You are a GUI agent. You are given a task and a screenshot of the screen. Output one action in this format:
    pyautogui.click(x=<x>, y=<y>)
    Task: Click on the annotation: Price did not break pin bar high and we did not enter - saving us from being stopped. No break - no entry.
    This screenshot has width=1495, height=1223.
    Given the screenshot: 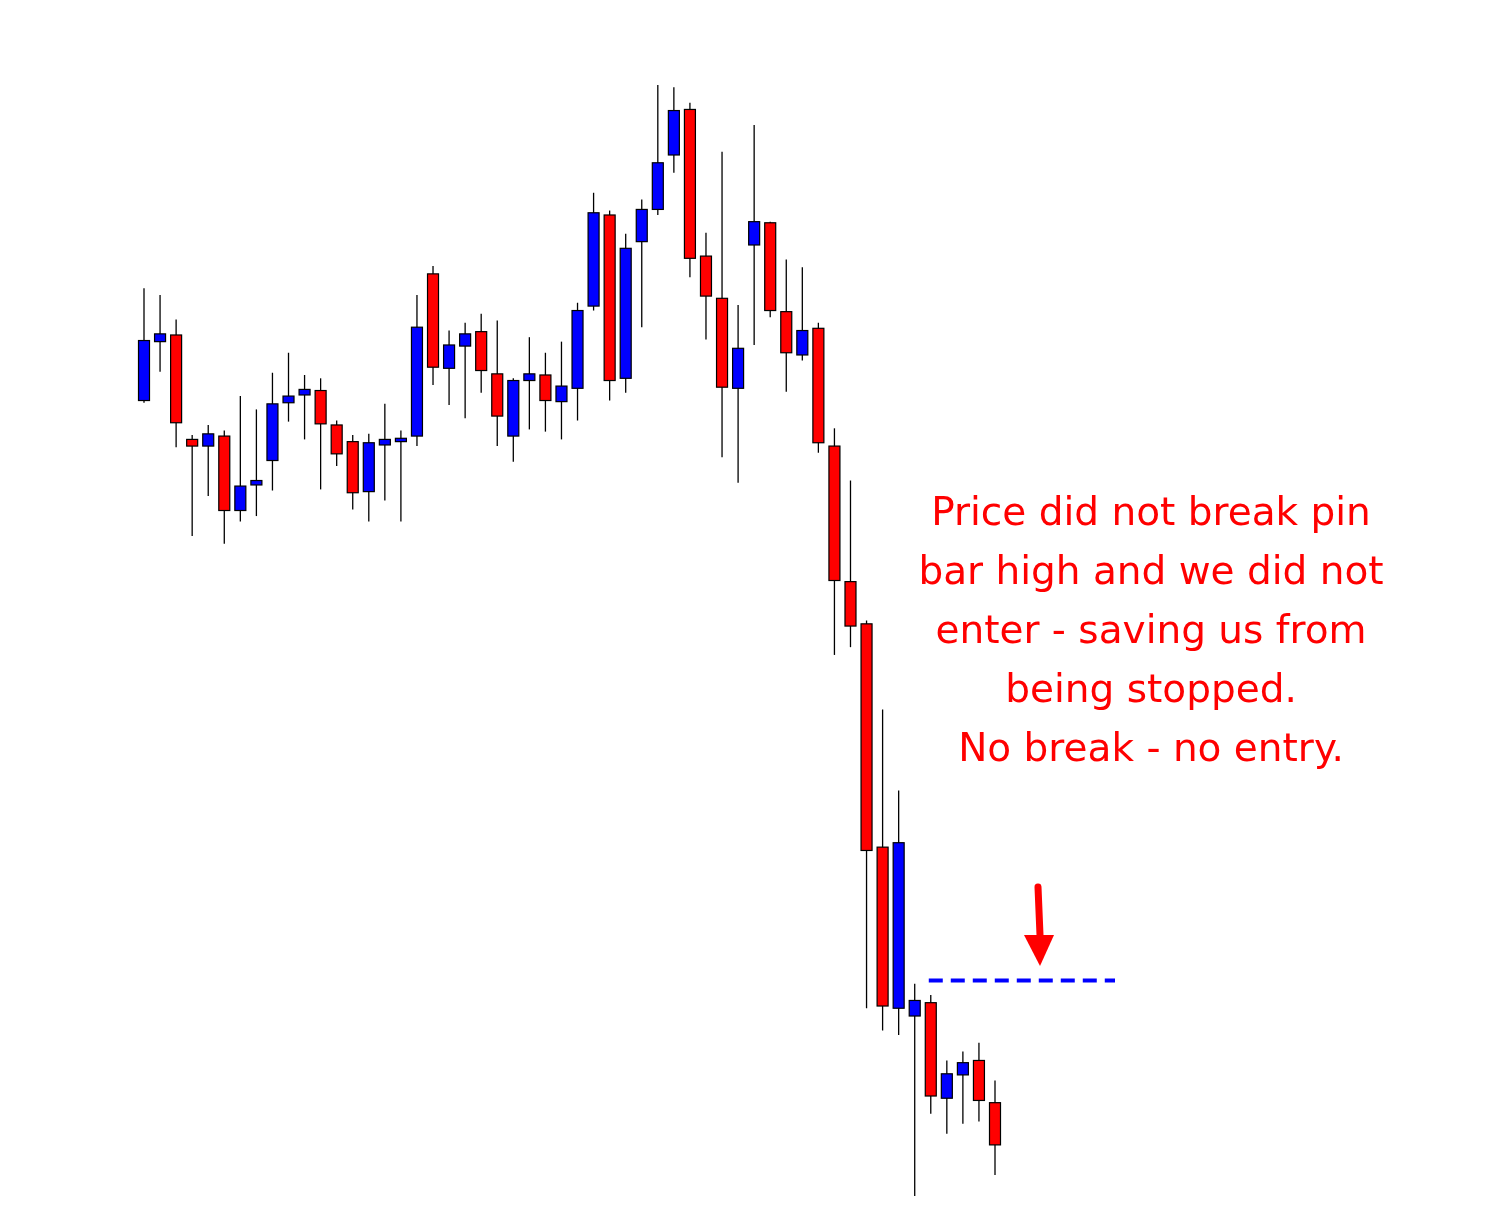 What is the action you would take?
    pyautogui.click(x=1151, y=629)
    